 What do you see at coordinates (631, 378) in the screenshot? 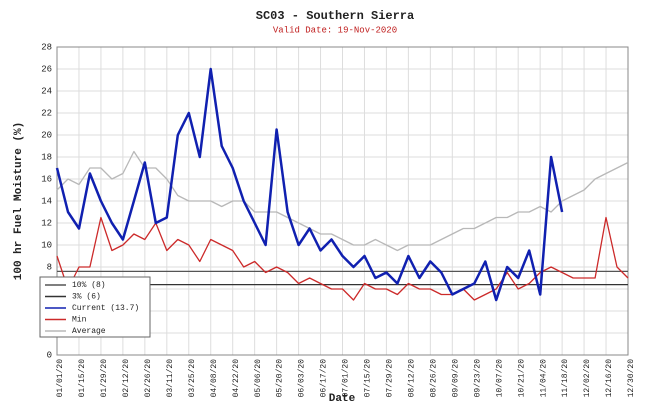
I see `x-tick-label: 12/30/20` at bounding box center [631, 378].